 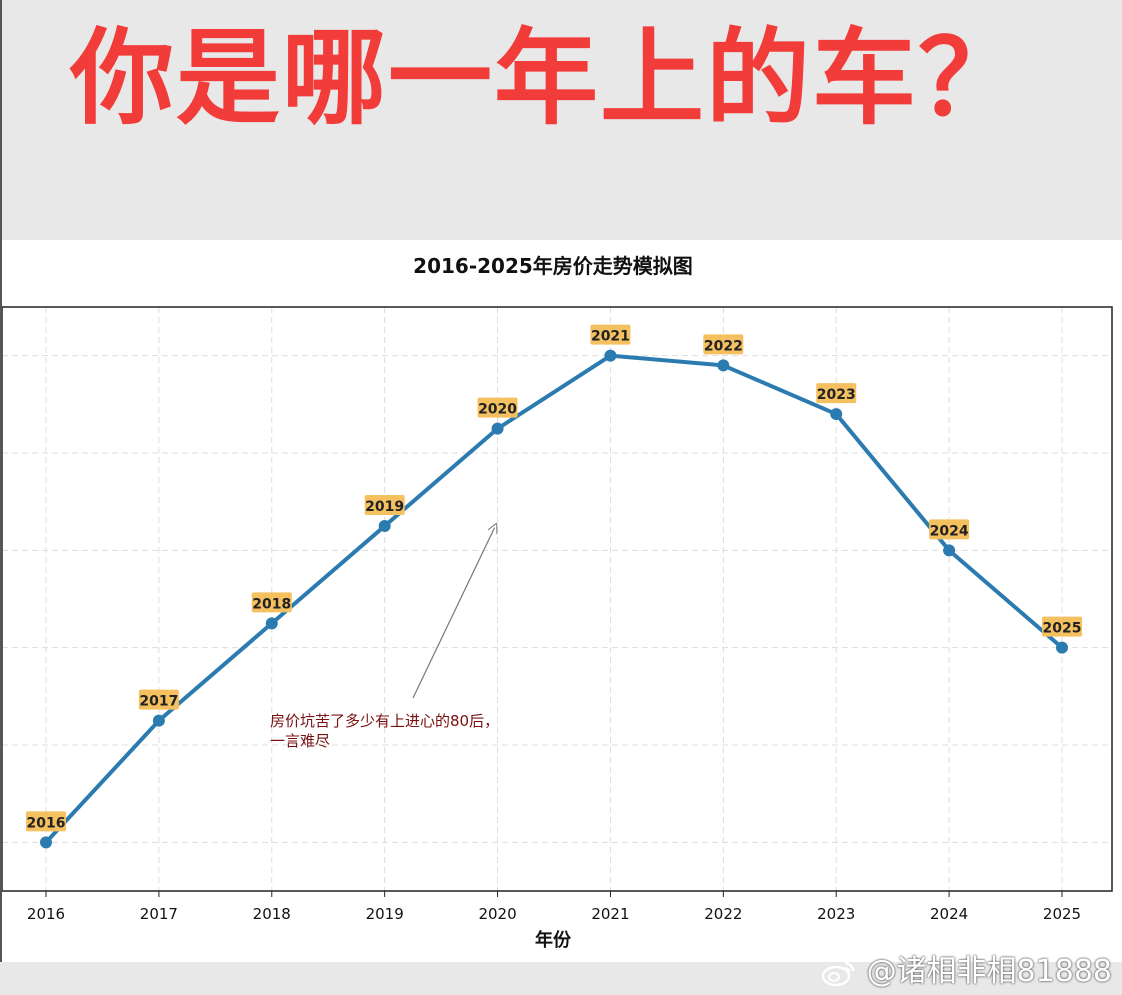 I want to click on point-label: 2019, so click(x=384, y=507).